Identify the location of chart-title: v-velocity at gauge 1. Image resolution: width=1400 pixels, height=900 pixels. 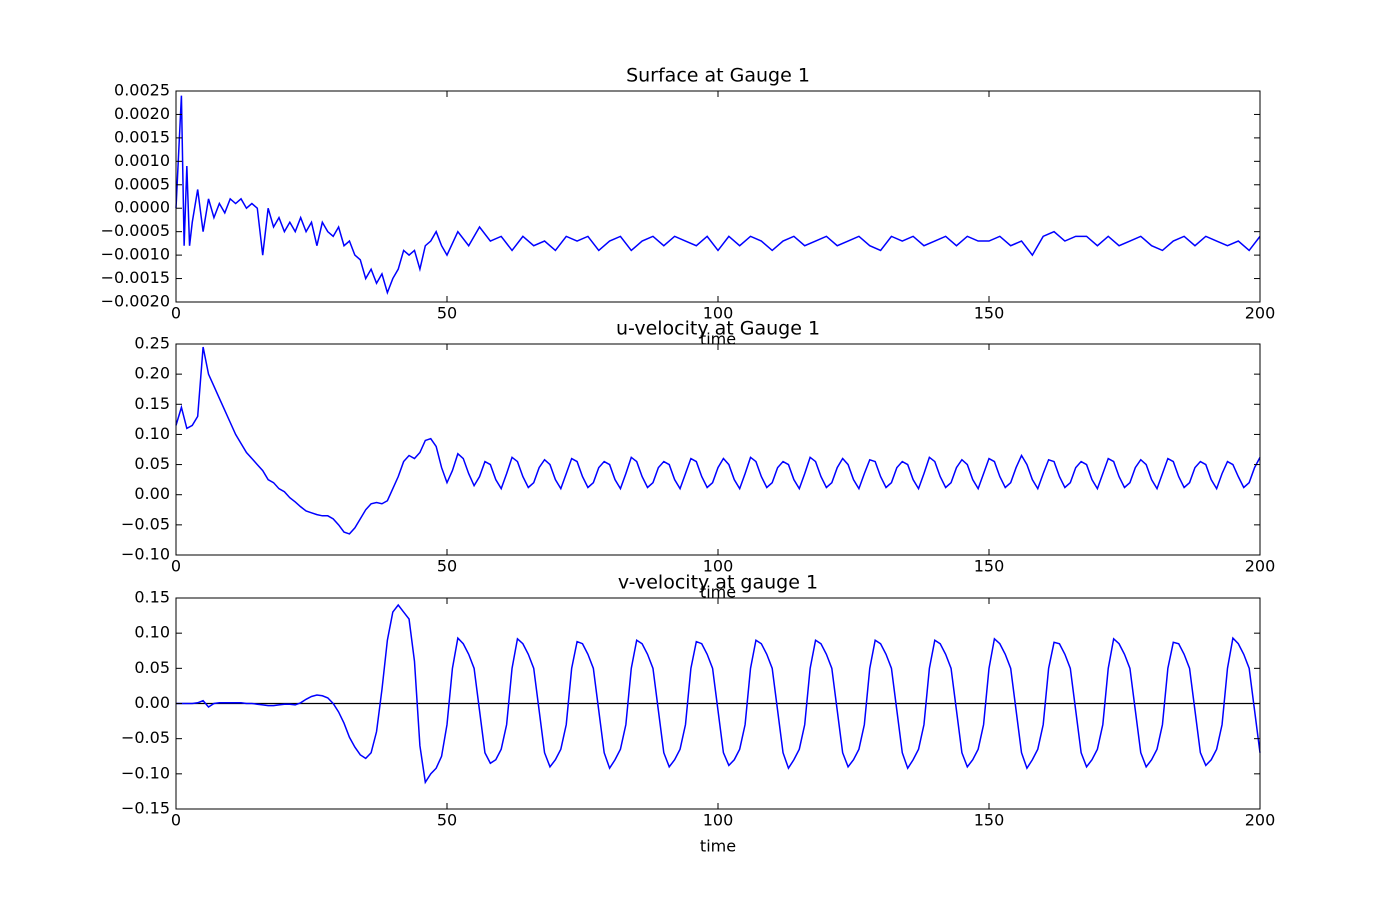
(718, 583).